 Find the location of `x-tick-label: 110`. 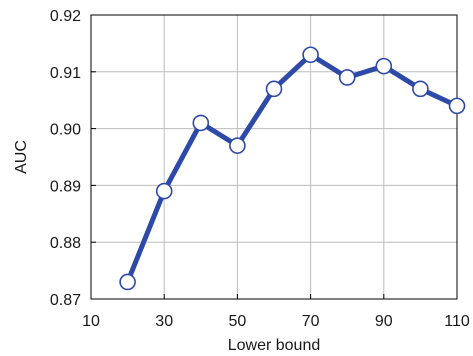

x-tick-label: 110 is located at coordinates (457, 321).